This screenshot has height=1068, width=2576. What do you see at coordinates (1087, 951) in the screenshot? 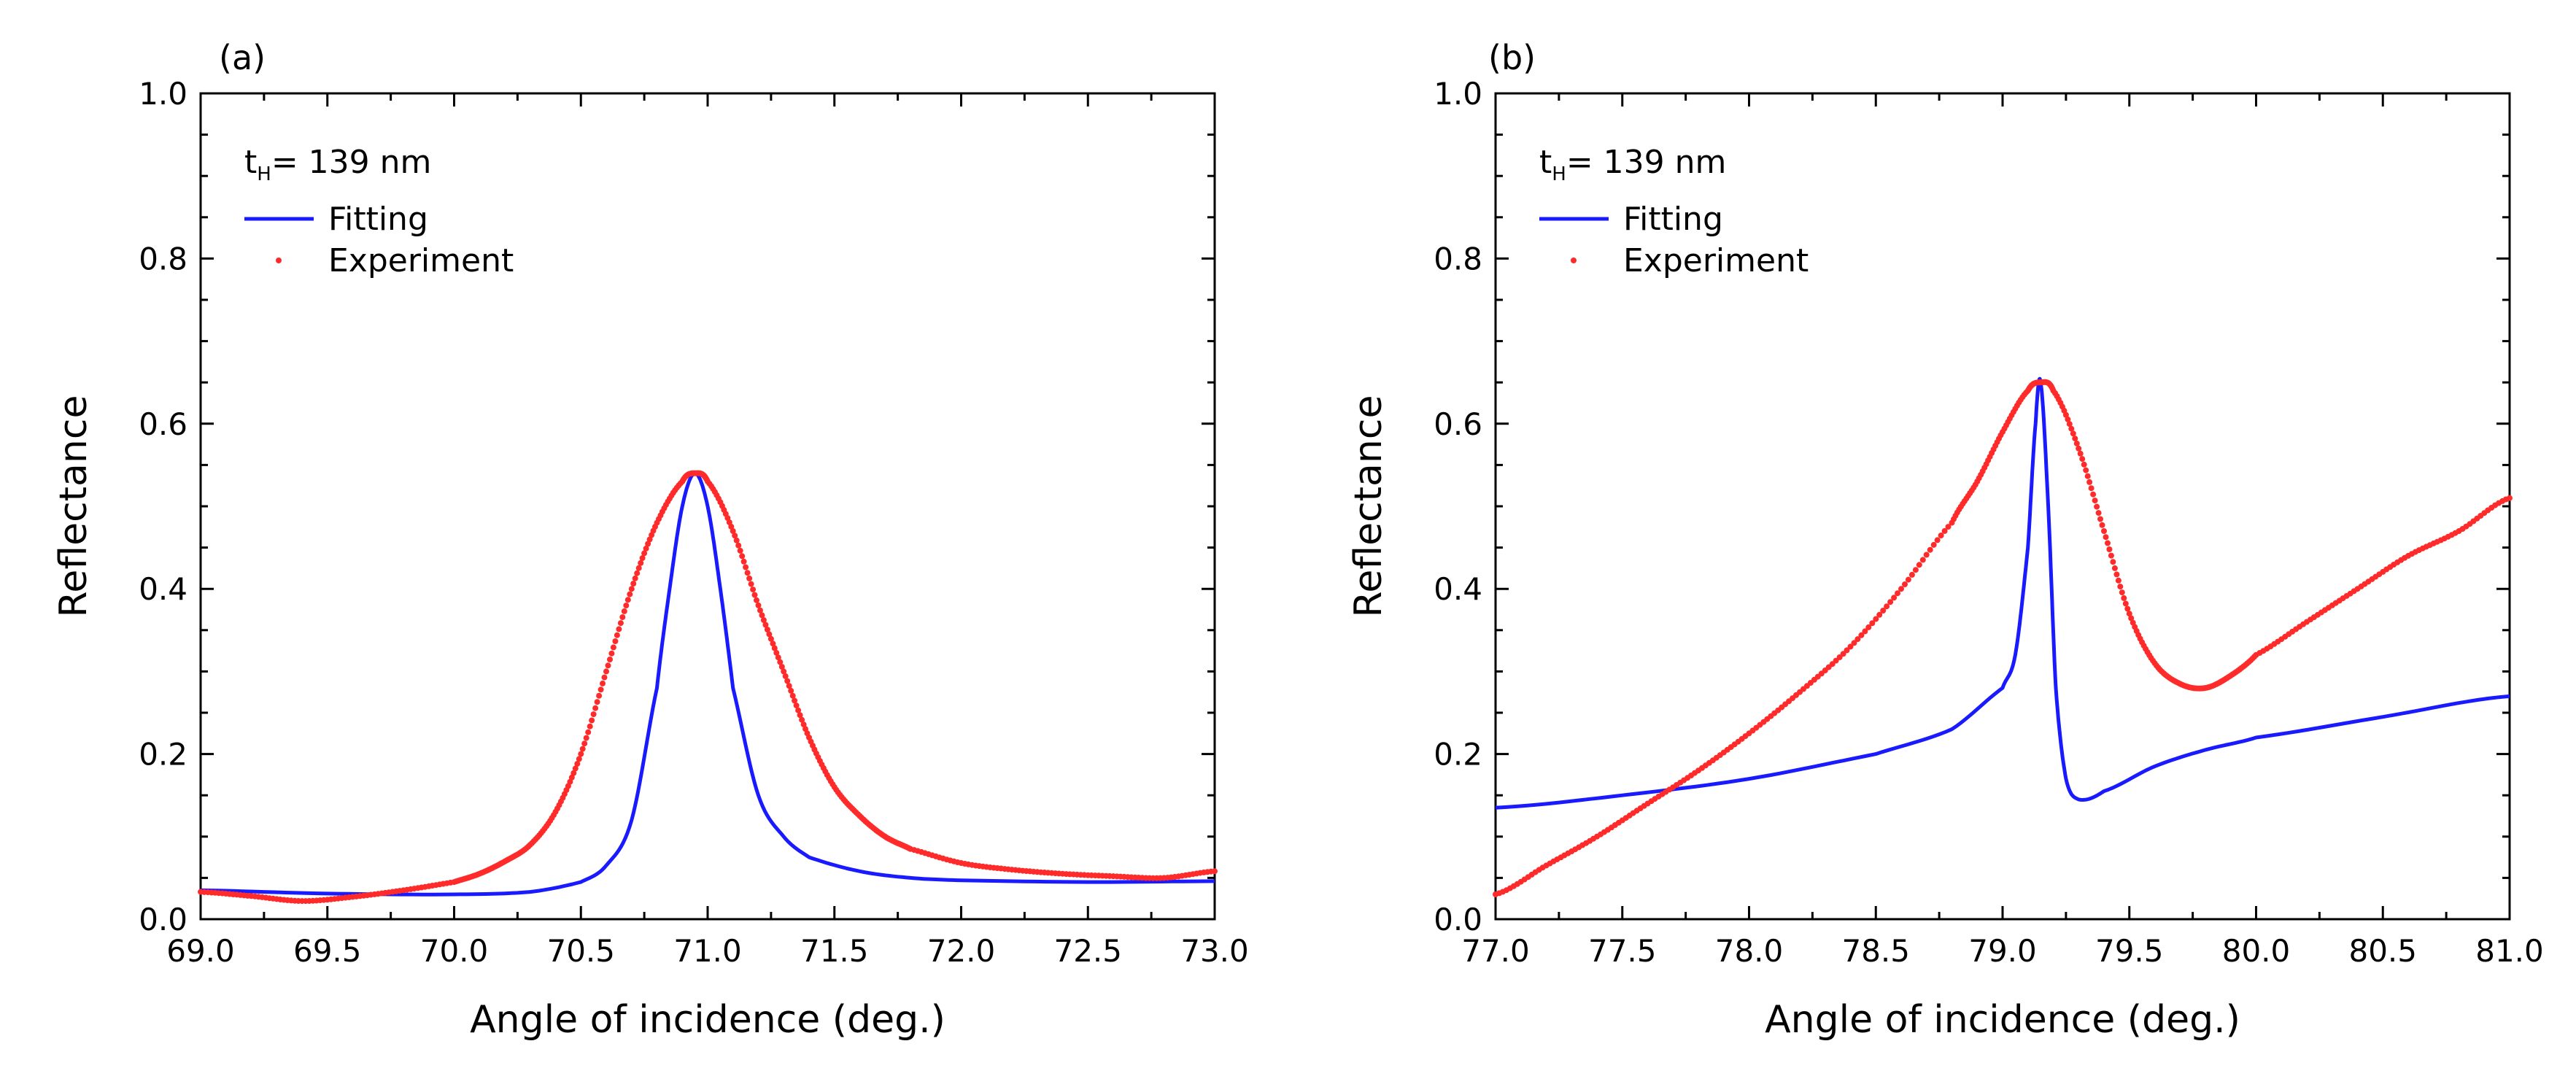
I see `x-tick-label: 72.5` at bounding box center [1087, 951].